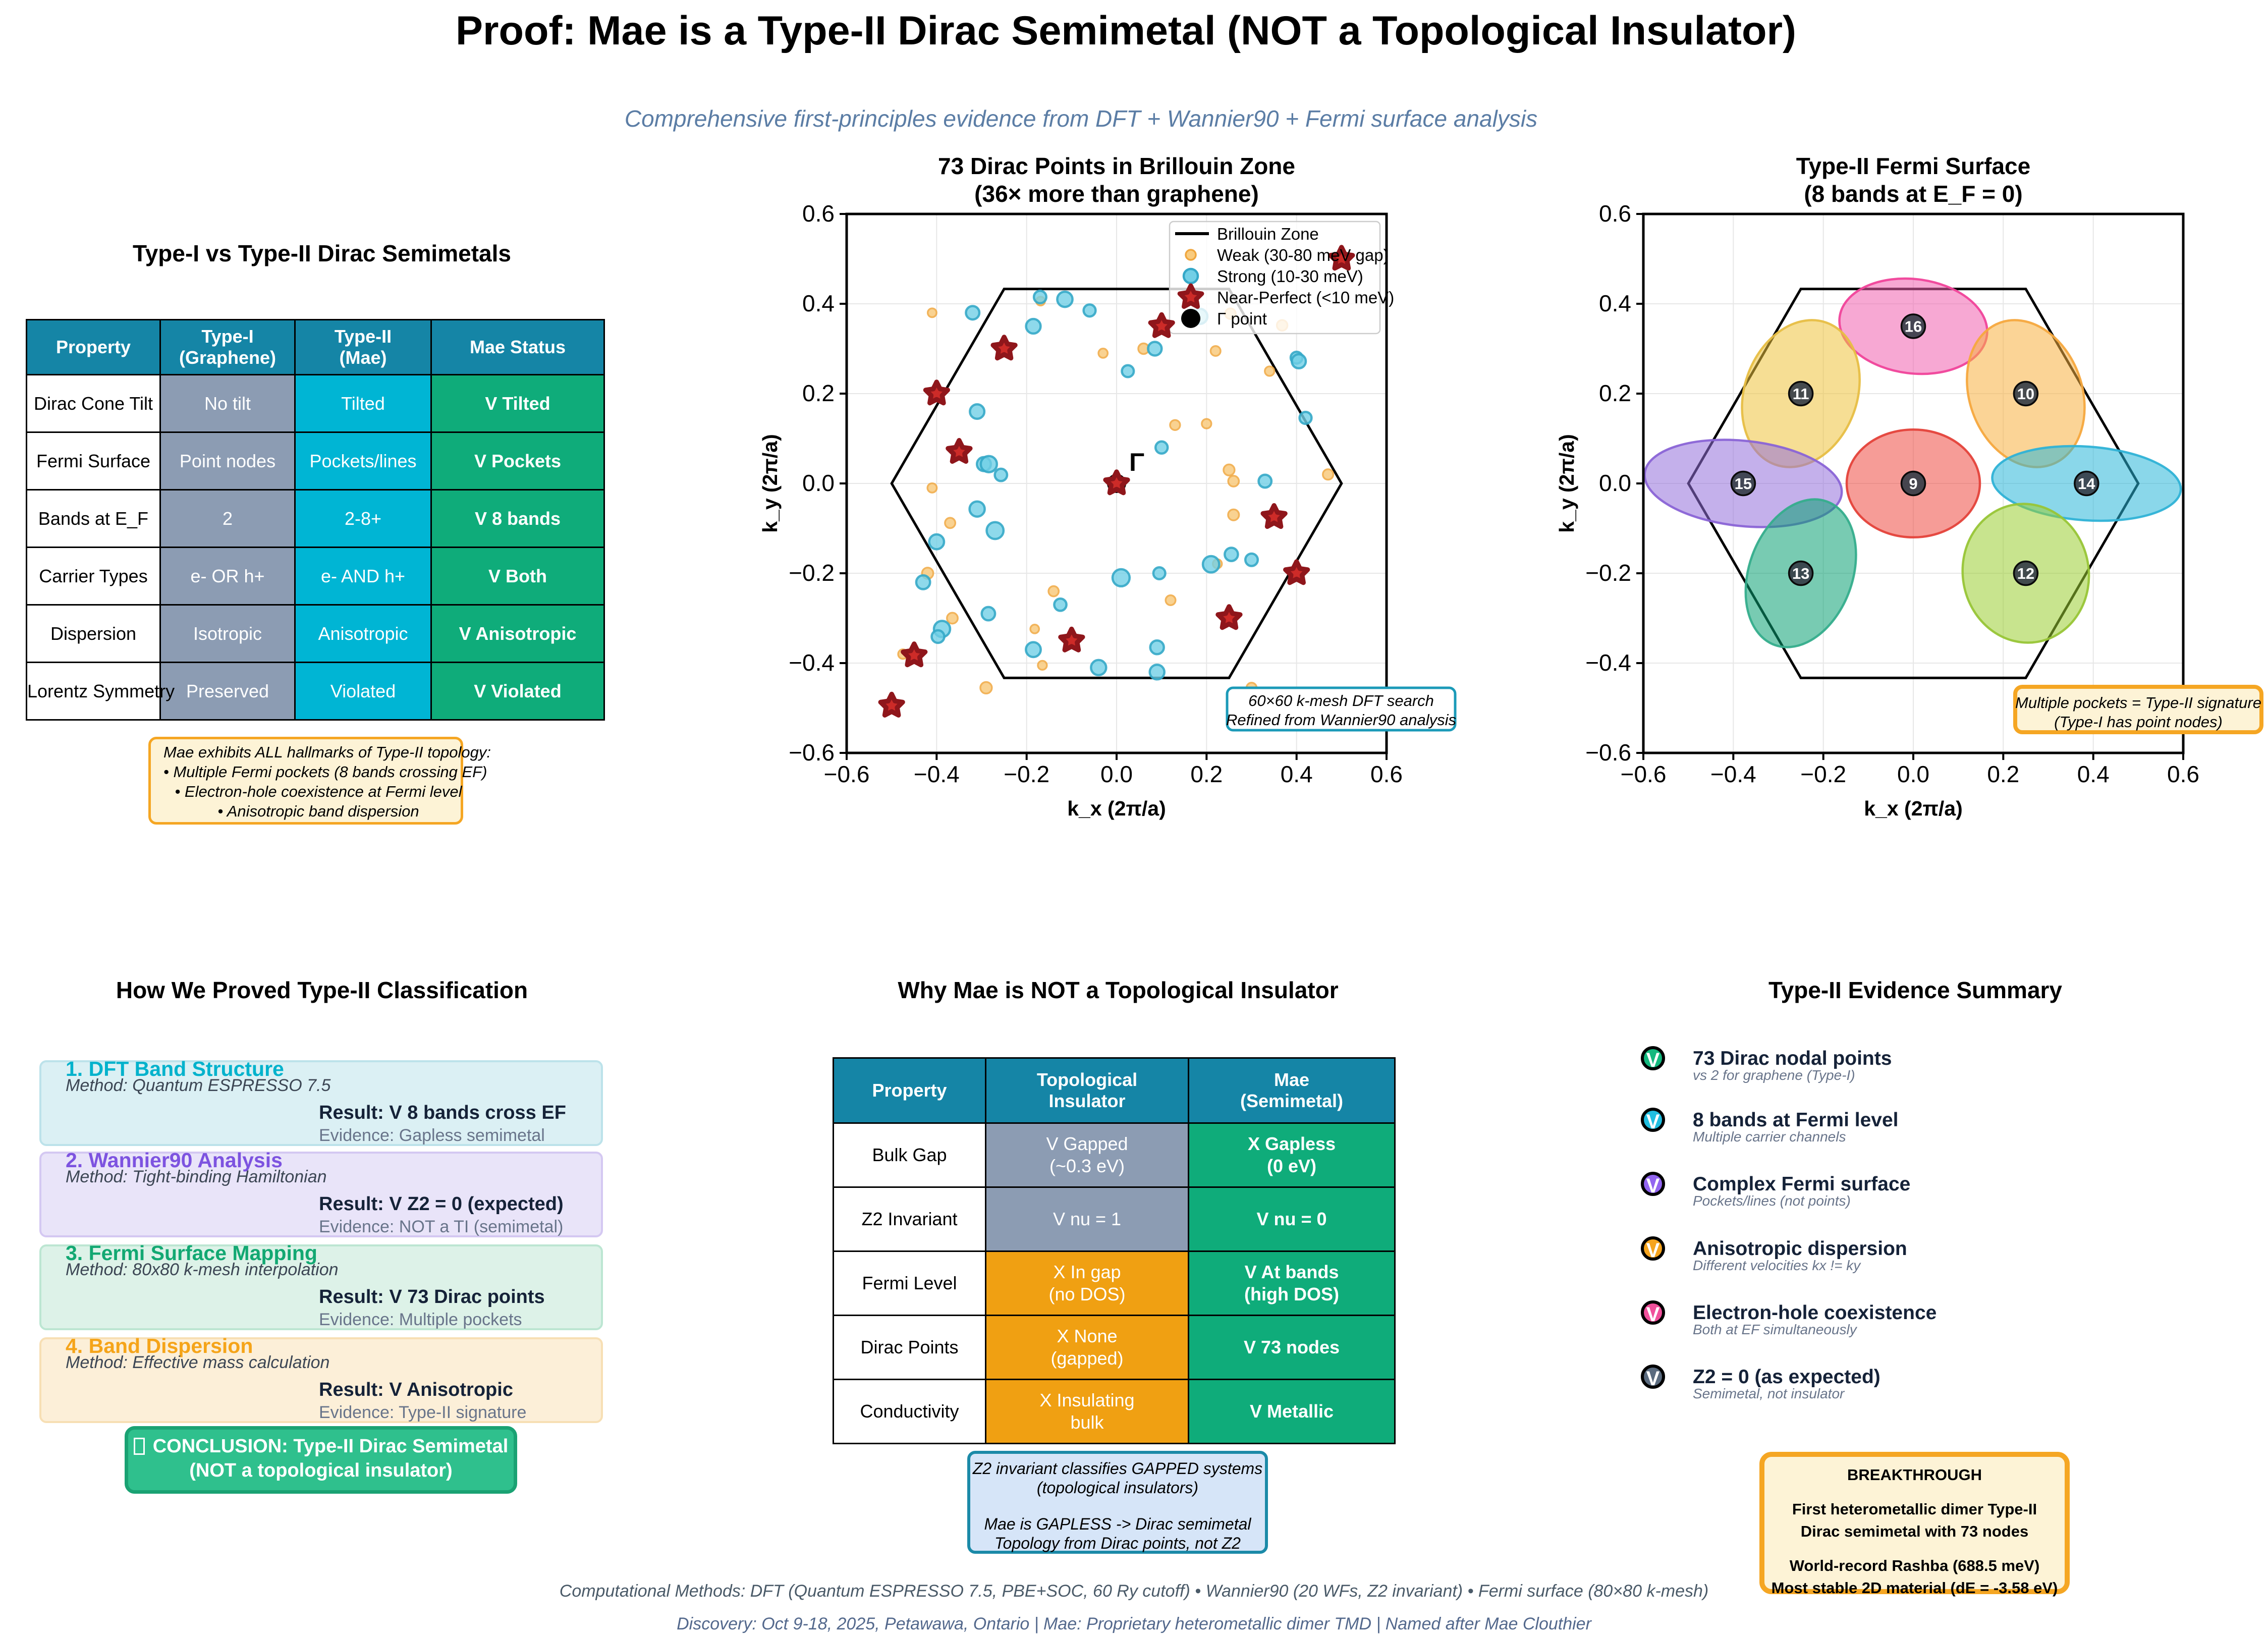 The height and width of the screenshot is (1634, 2268). What do you see at coordinates (1913, 327) in the screenshot?
I see `svg-text: 16` at bounding box center [1913, 327].